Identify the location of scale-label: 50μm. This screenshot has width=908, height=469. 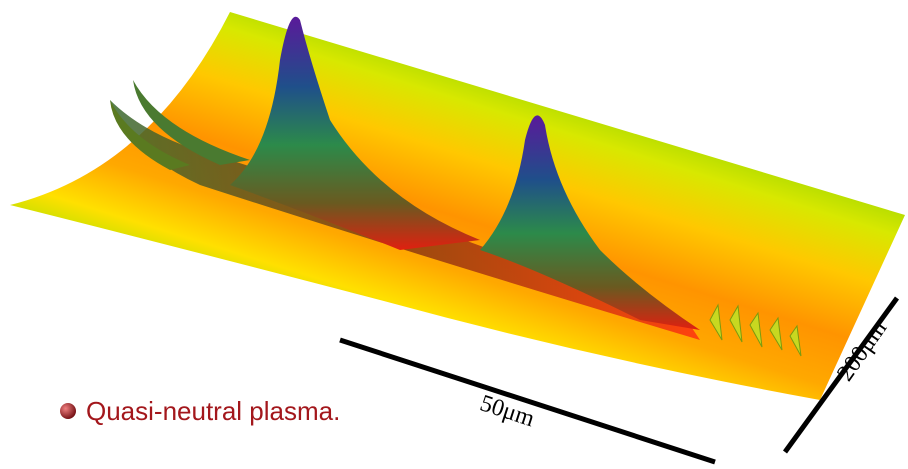
(507, 411).